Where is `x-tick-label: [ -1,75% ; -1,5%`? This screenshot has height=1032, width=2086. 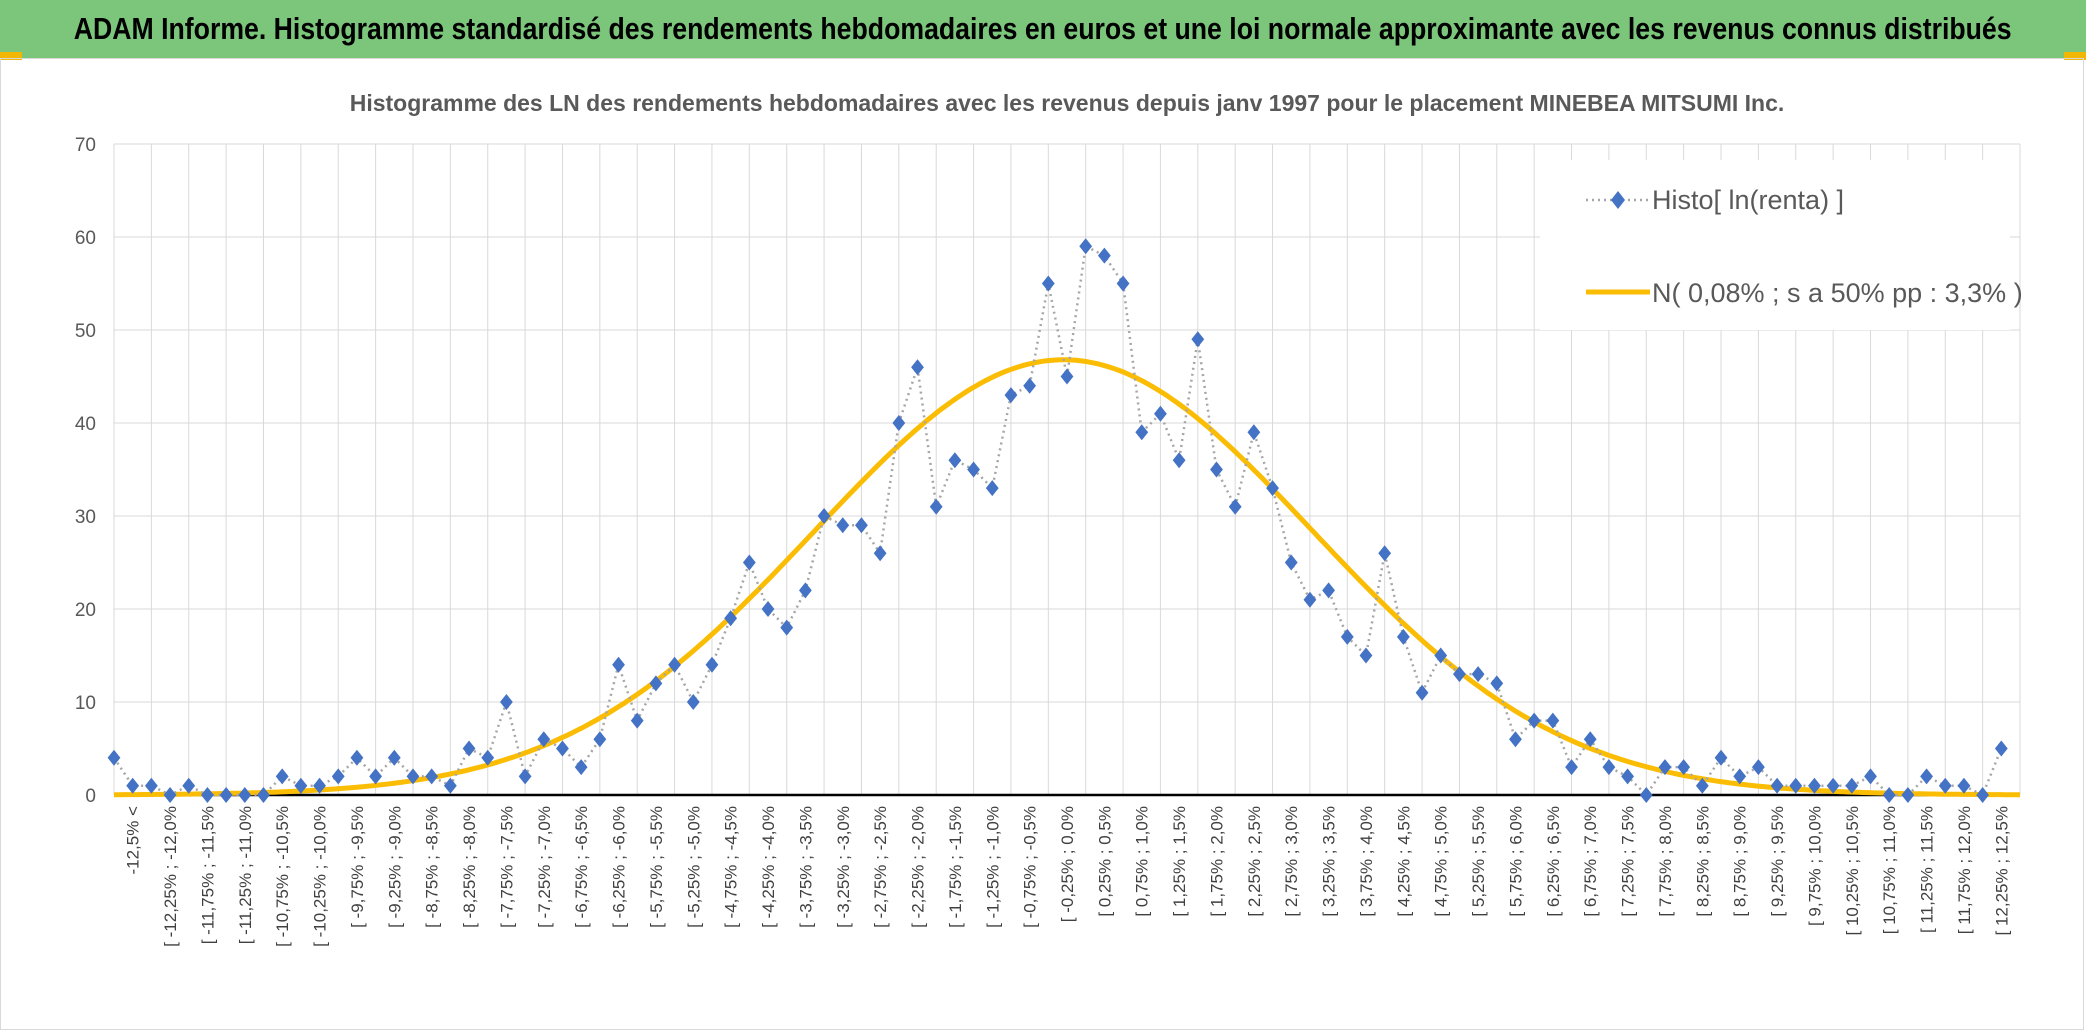
x-tick-label: [ -1,75% ; -1,5% is located at coordinates (955, 867).